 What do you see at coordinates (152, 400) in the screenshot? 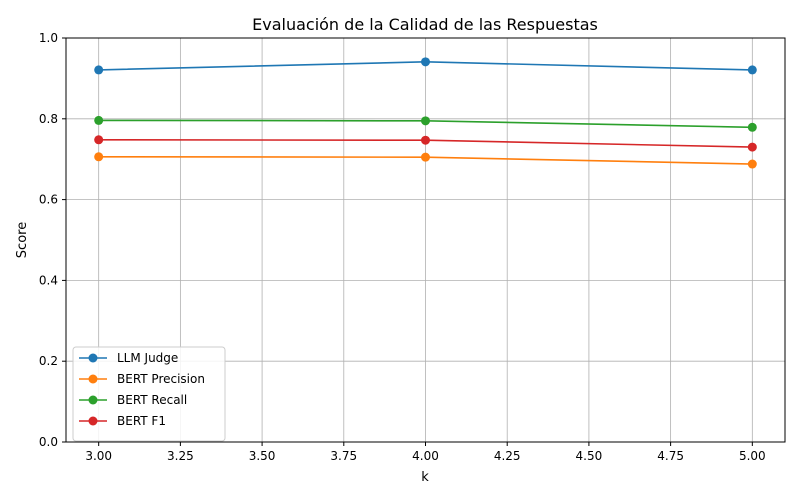
I see `legend-label: BERT Recall` at bounding box center [152, 400].